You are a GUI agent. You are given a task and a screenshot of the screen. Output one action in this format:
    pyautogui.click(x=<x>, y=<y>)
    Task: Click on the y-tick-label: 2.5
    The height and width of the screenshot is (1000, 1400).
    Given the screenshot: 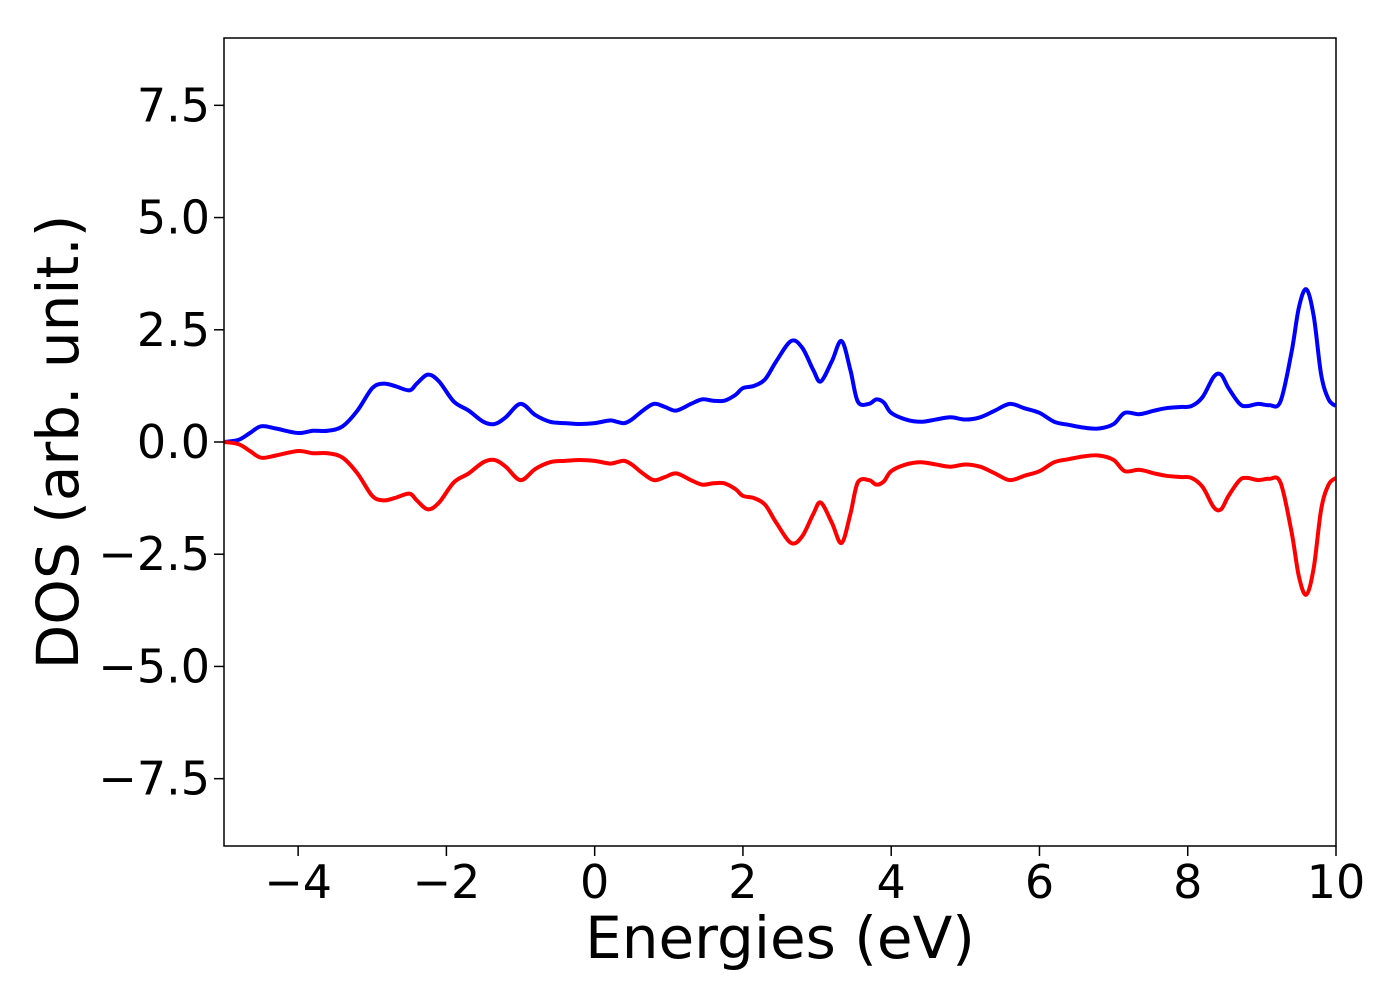 What is the action you would take?
    pyautogui.click(x=173, y=330)
    